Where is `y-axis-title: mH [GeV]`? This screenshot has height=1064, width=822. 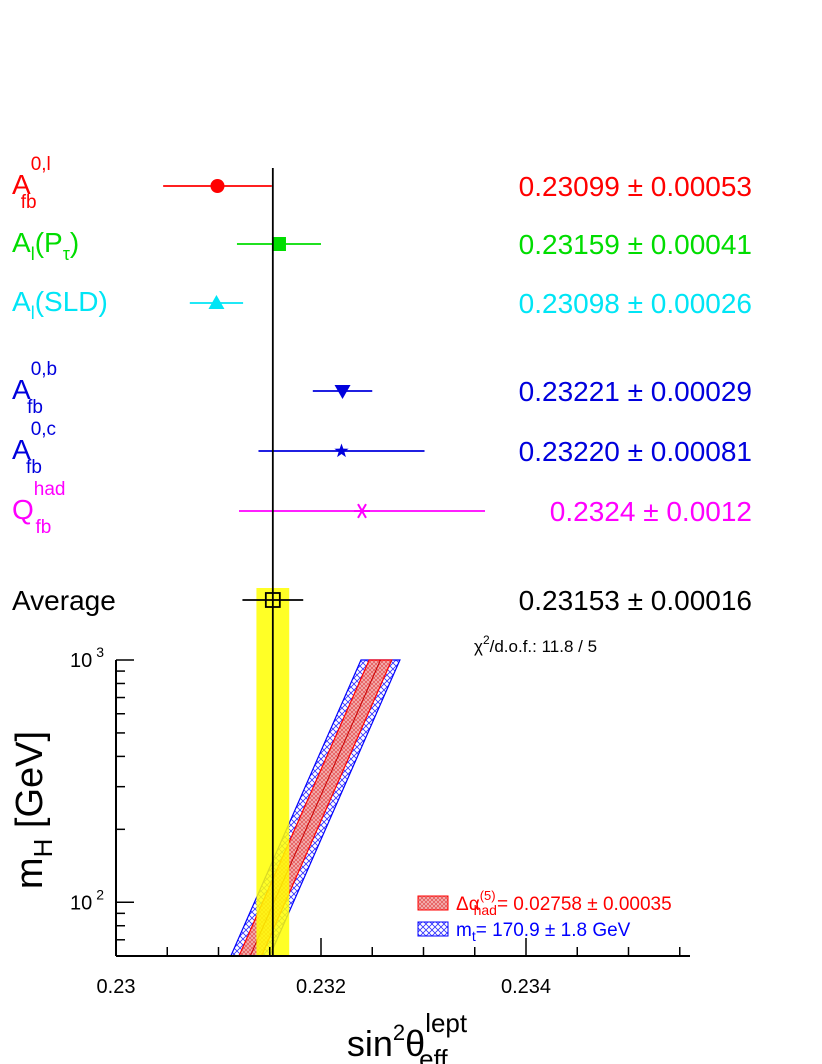
y-axis-title: mH [GeV] is located at coordinates (33, 810).